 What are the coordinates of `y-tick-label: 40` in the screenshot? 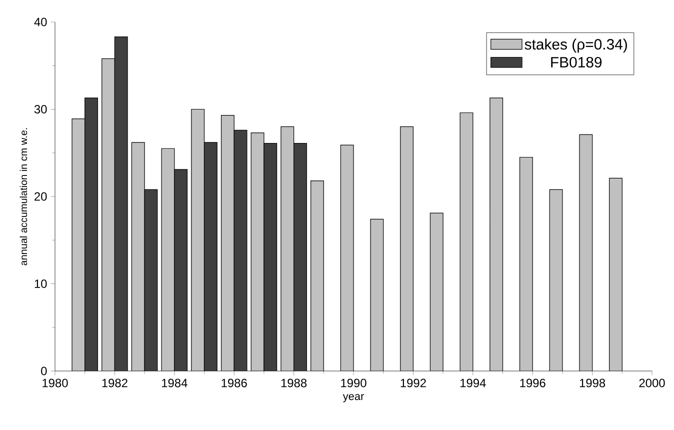 It's located at (40, 22).